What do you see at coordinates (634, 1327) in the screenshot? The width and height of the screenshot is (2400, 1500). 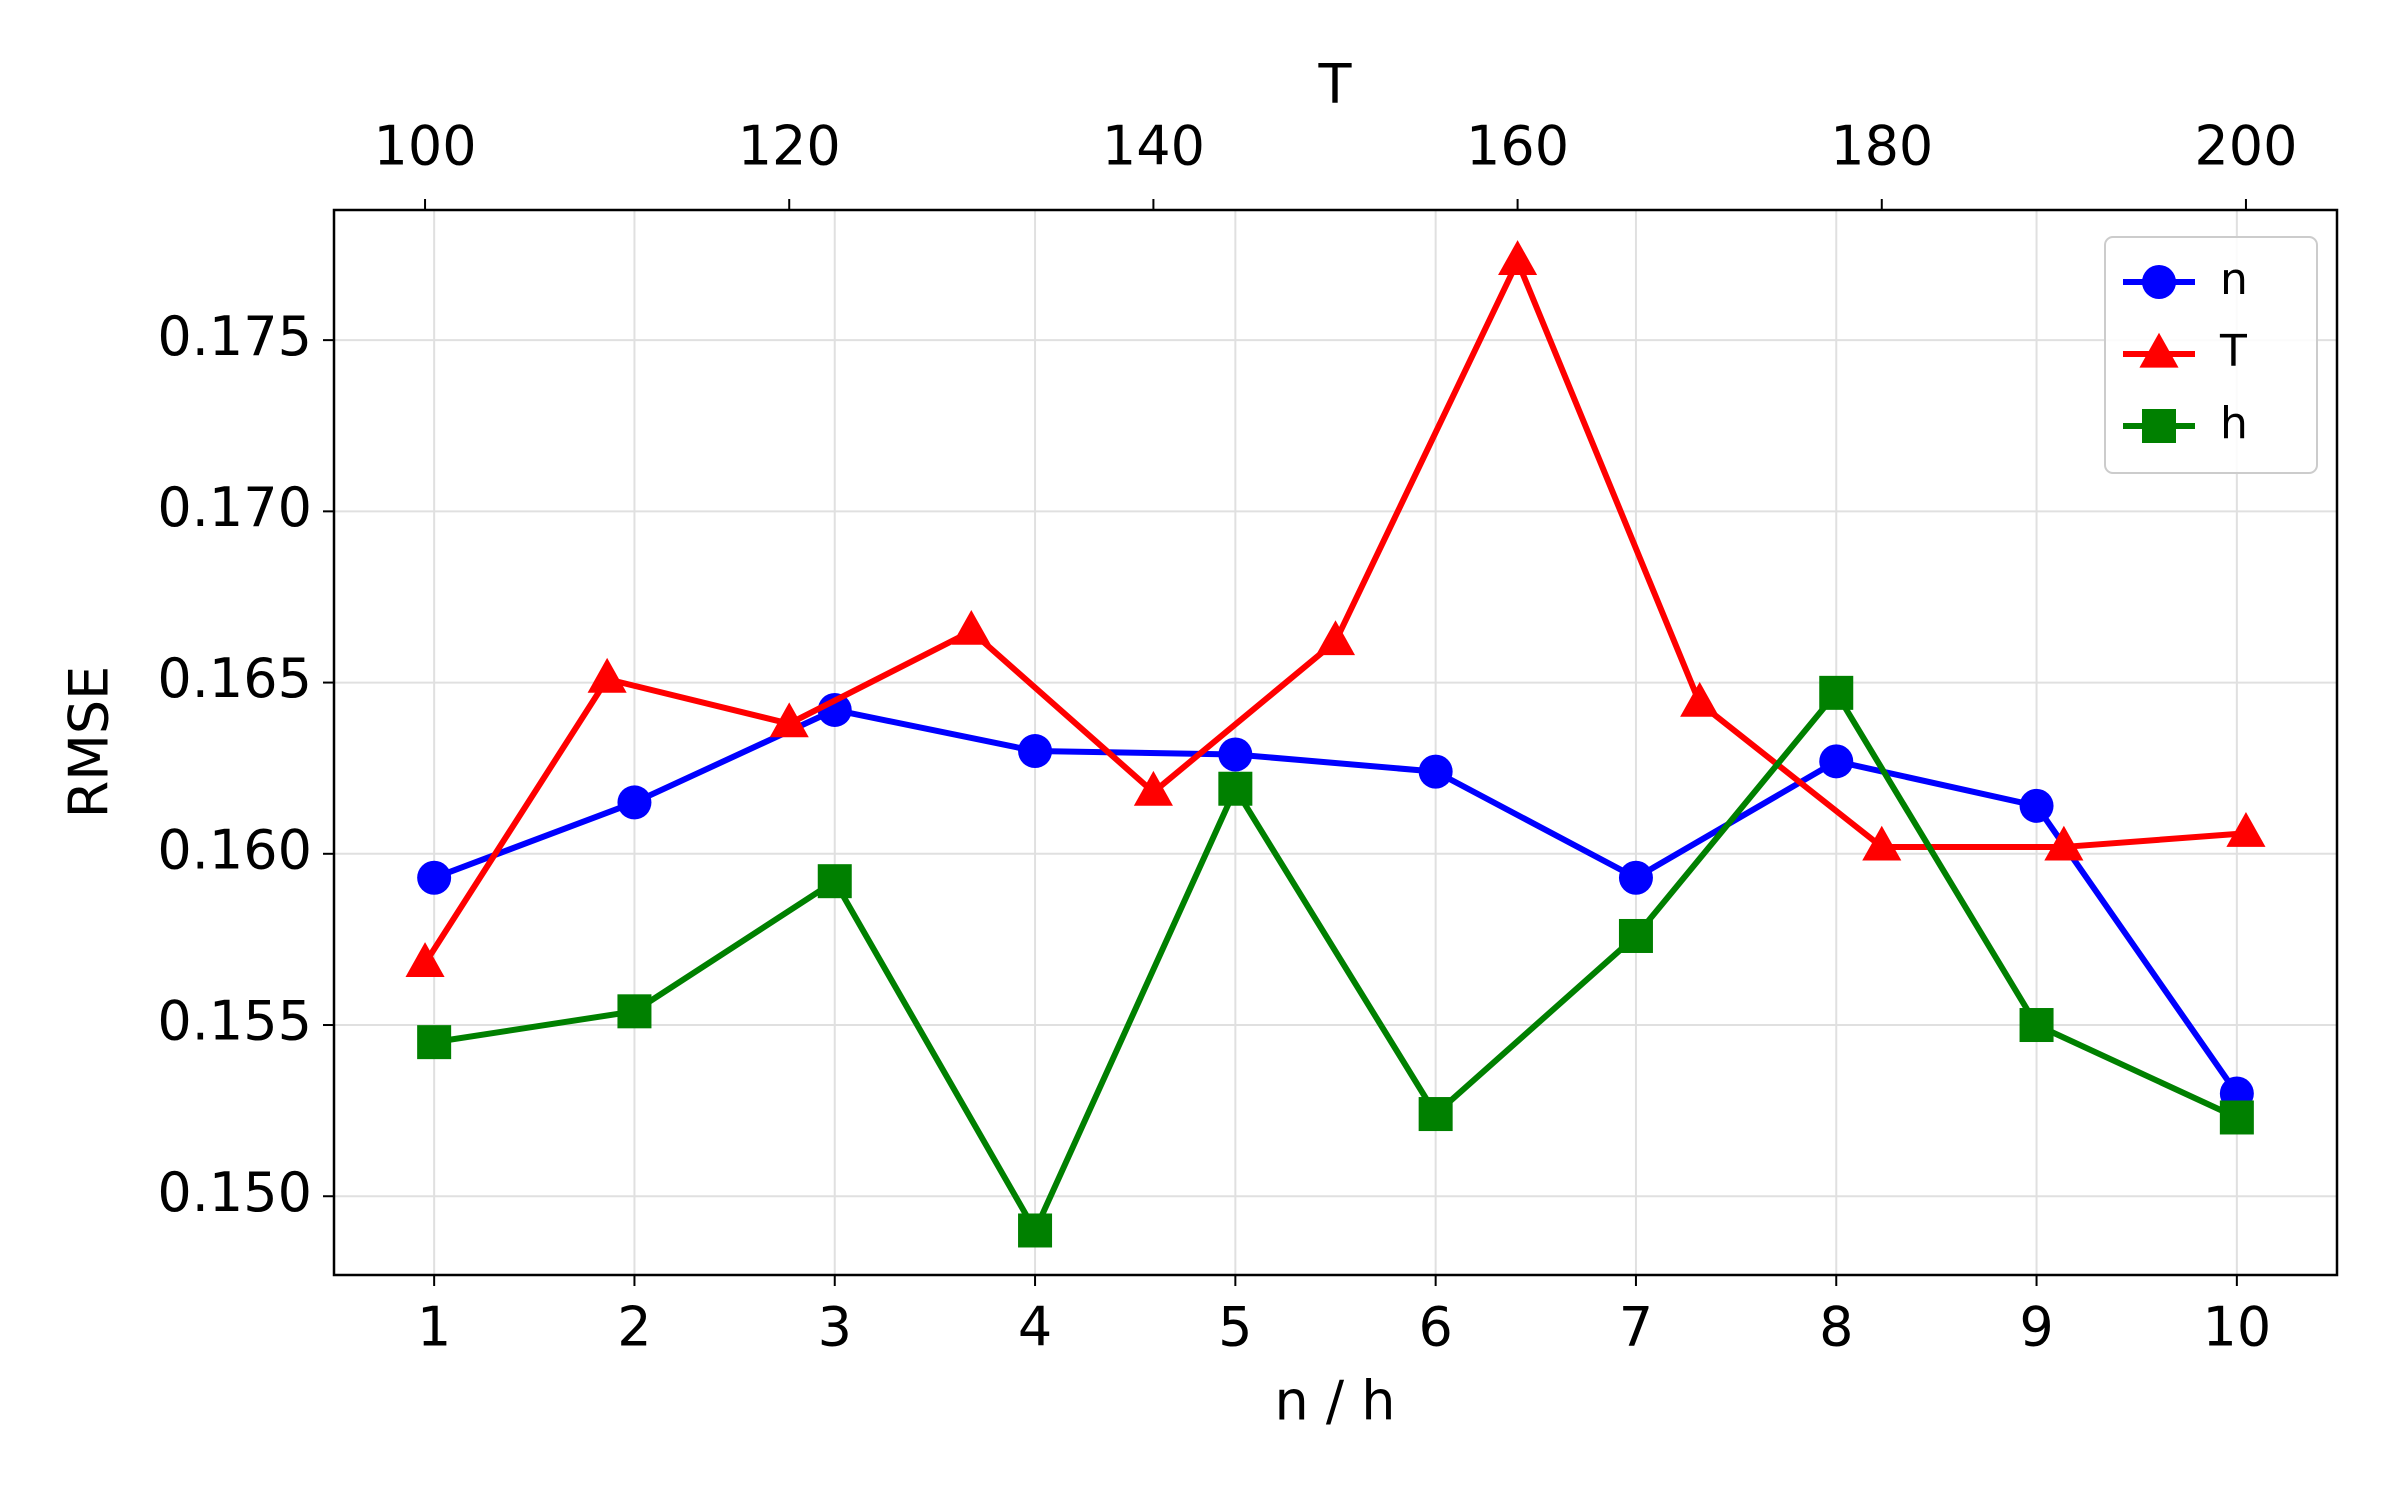 I see `x-tick-label: 2` at bounding box center [634, 1327].